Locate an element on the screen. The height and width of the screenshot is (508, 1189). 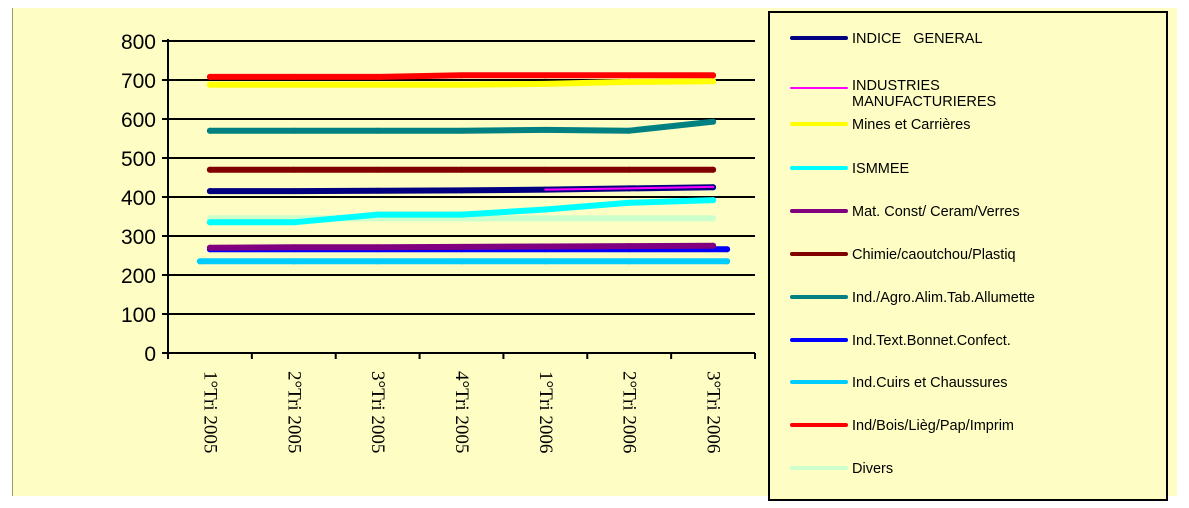
legend-item: Chimie/caoutchou/Plastiq is located at coordinates (968, 267).